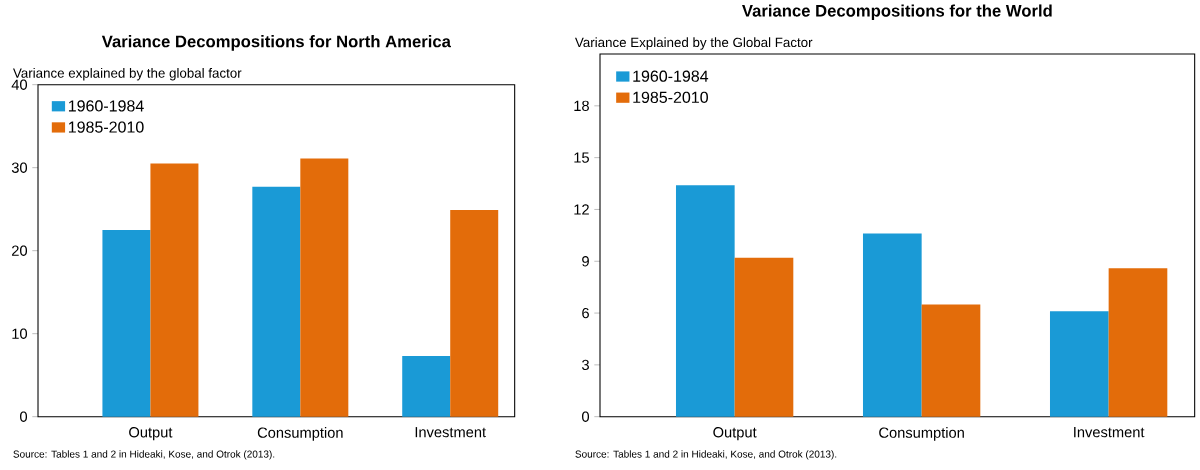 This screenshot has width=1200, height=470. I want to click on y-tick-label: 30, so click(19, 167).